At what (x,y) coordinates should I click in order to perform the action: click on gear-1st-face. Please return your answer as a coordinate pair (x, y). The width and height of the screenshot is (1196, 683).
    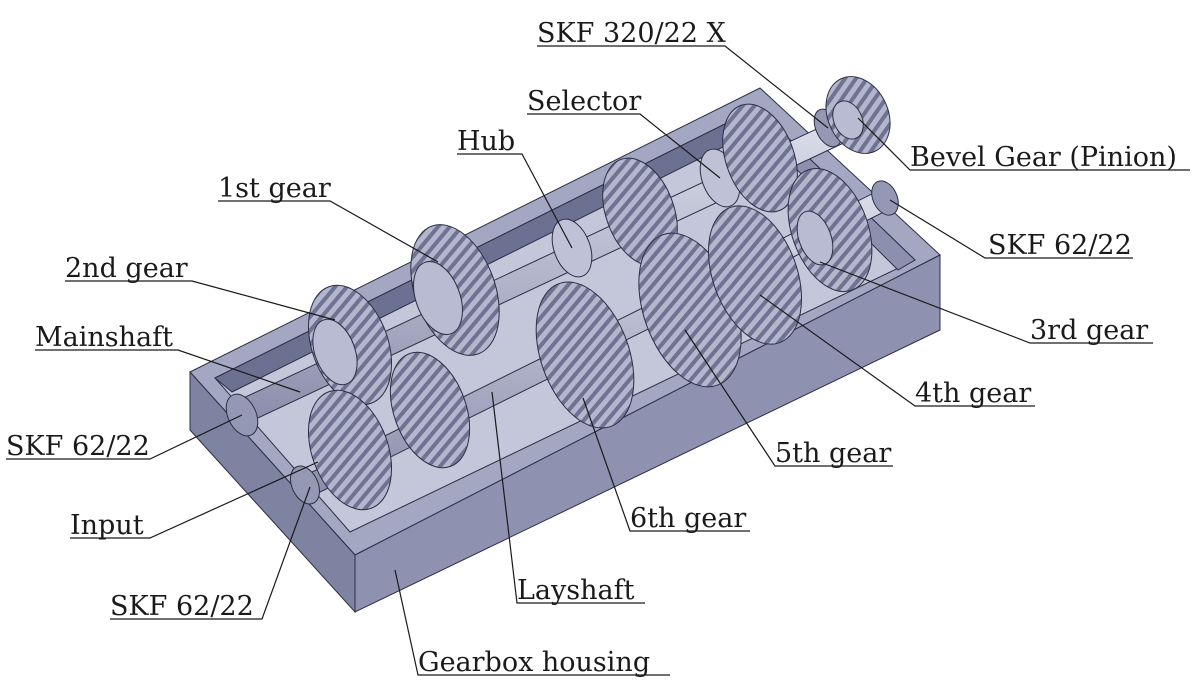
    Looking at the image, I should click on (438, 298).